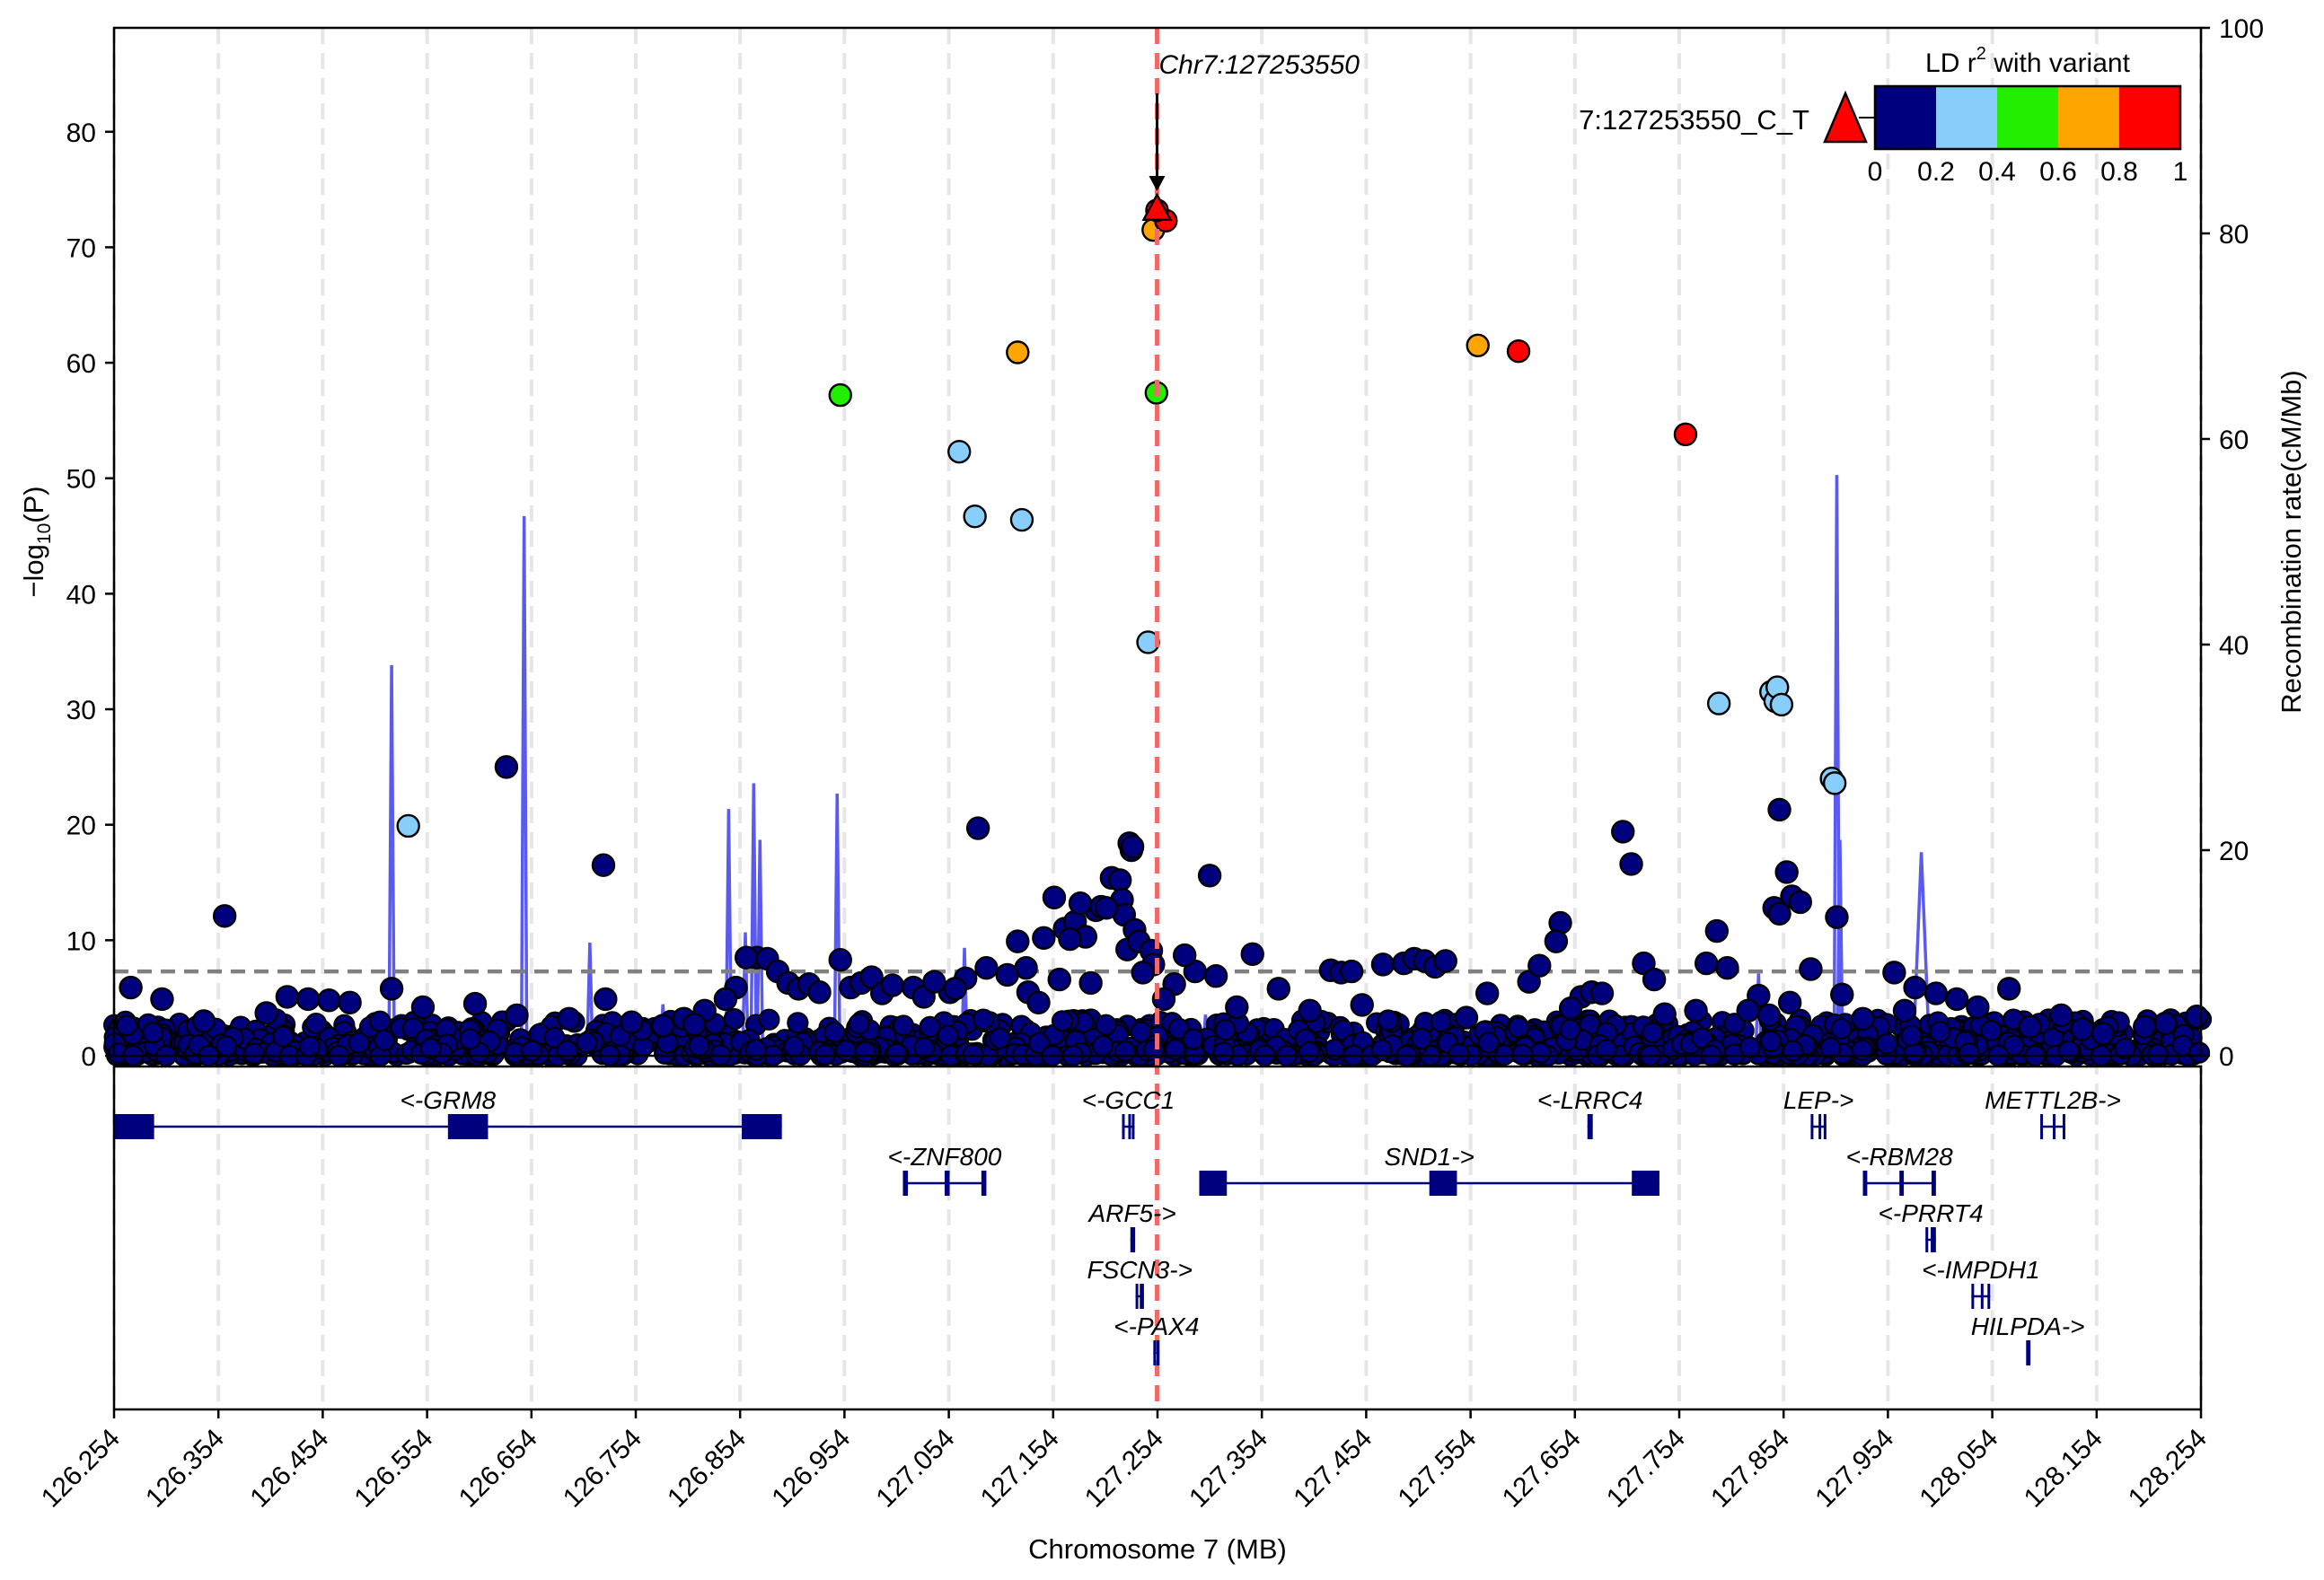 This screenshot has width=2324, height=1580. I want to click on y-axis-label: −log10(P), so click(36, 541).